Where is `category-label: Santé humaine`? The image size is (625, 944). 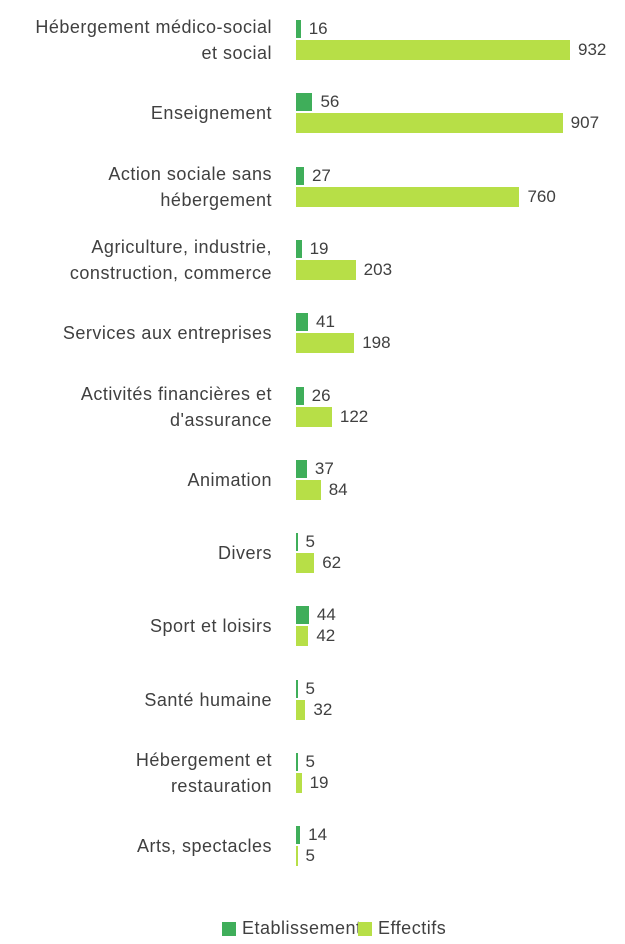
category-label: Santé humaine is located at coordinates (208, 699).